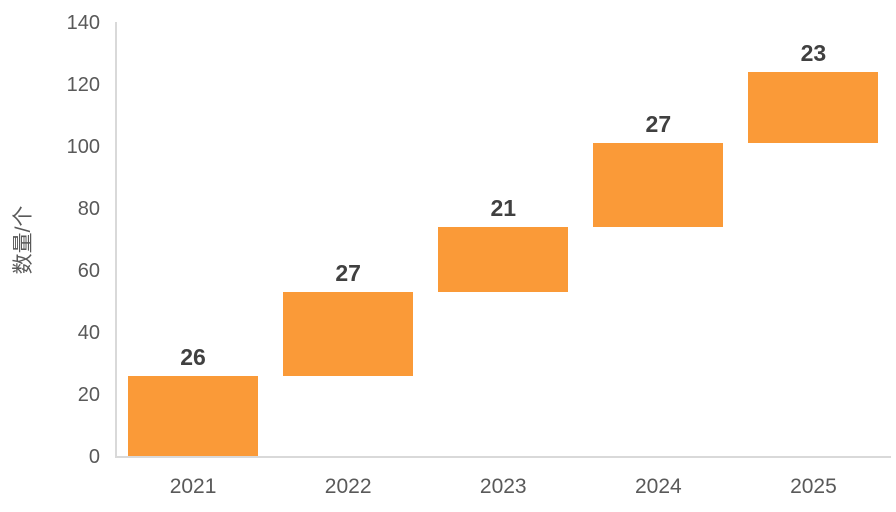 The image size is (896, 512). I want to click on data-label-2021: 26, so click(193, 356).